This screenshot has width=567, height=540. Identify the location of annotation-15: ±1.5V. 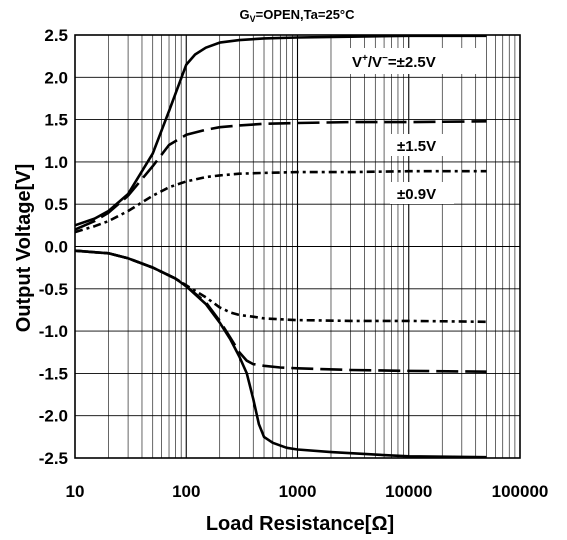
(416, 146).